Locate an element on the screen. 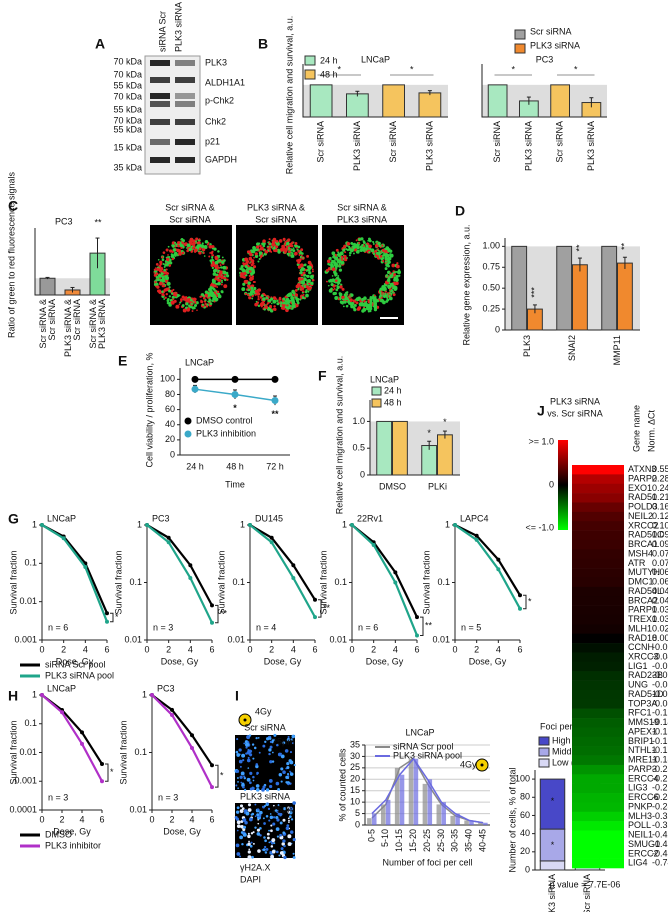  legend-label: PLK3 inhibition is located at coordinates (226, 433).